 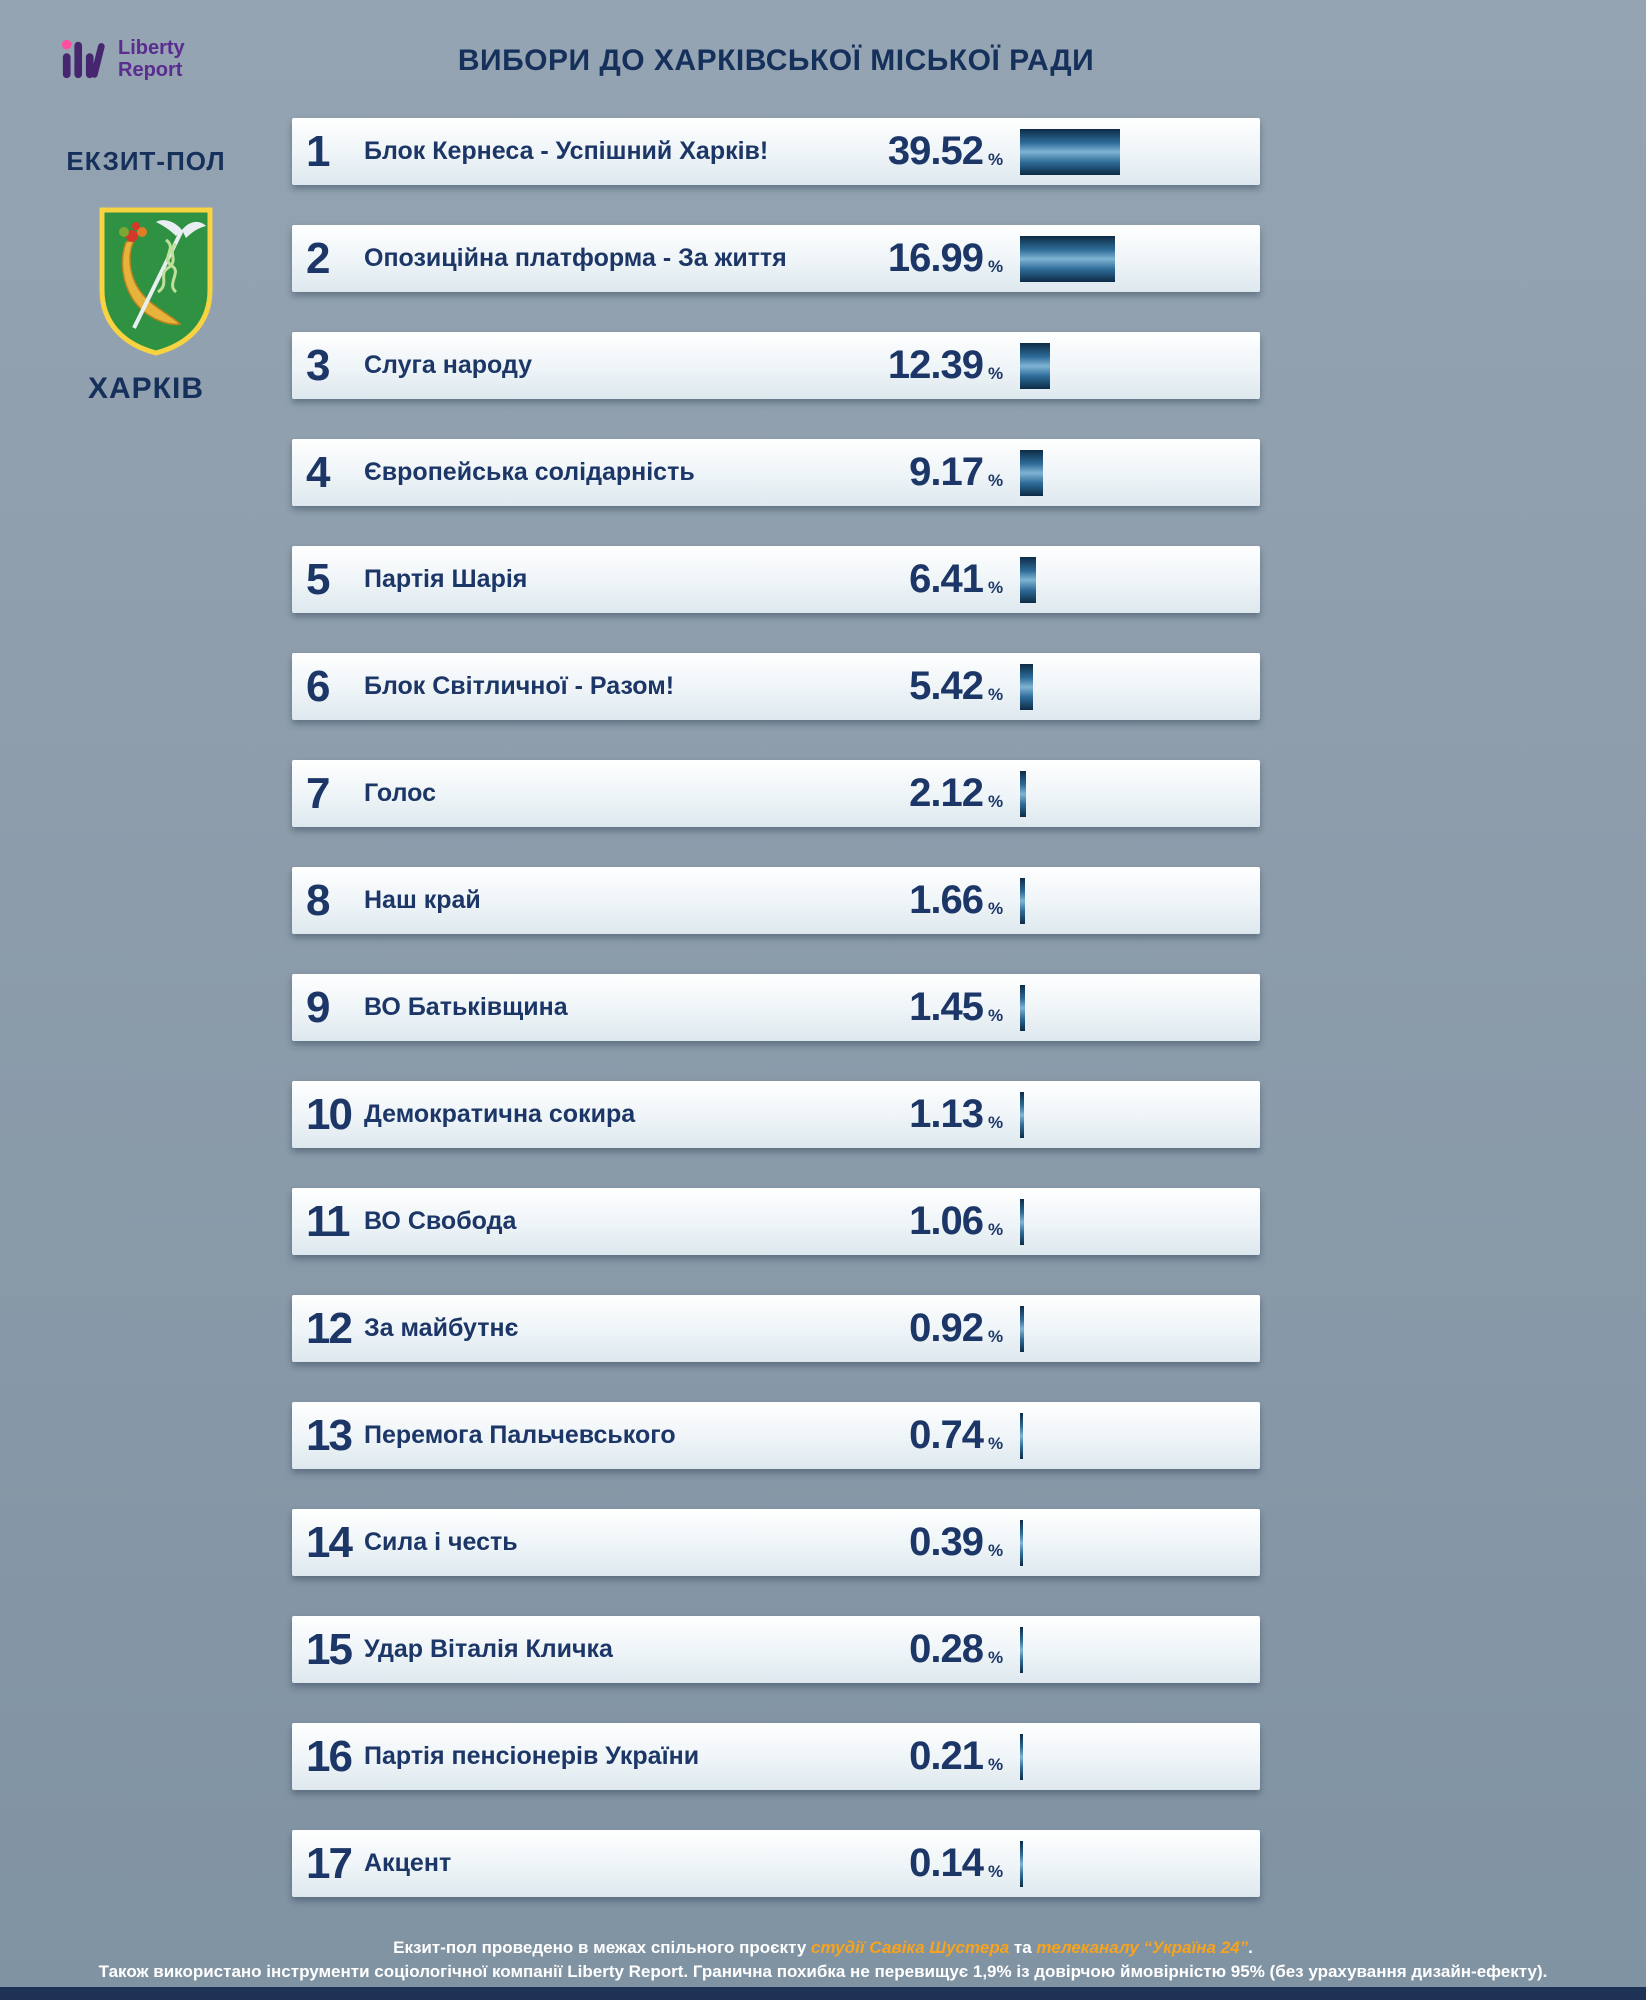 What do you see at coordinates (318, 365) in the screenshot?
I see `party-rank: 3` at bounding box center [318, 365].